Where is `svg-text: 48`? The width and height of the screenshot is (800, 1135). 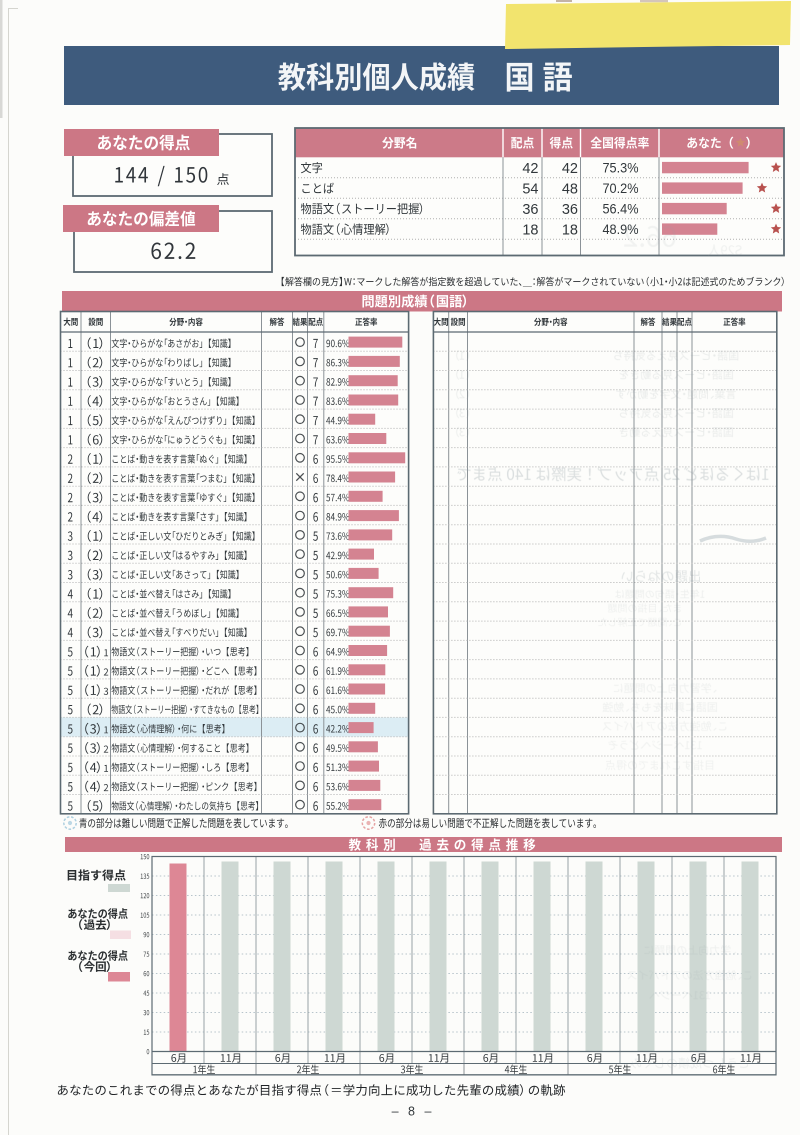
svg-text: 48 is located at coordinates (570, 189).